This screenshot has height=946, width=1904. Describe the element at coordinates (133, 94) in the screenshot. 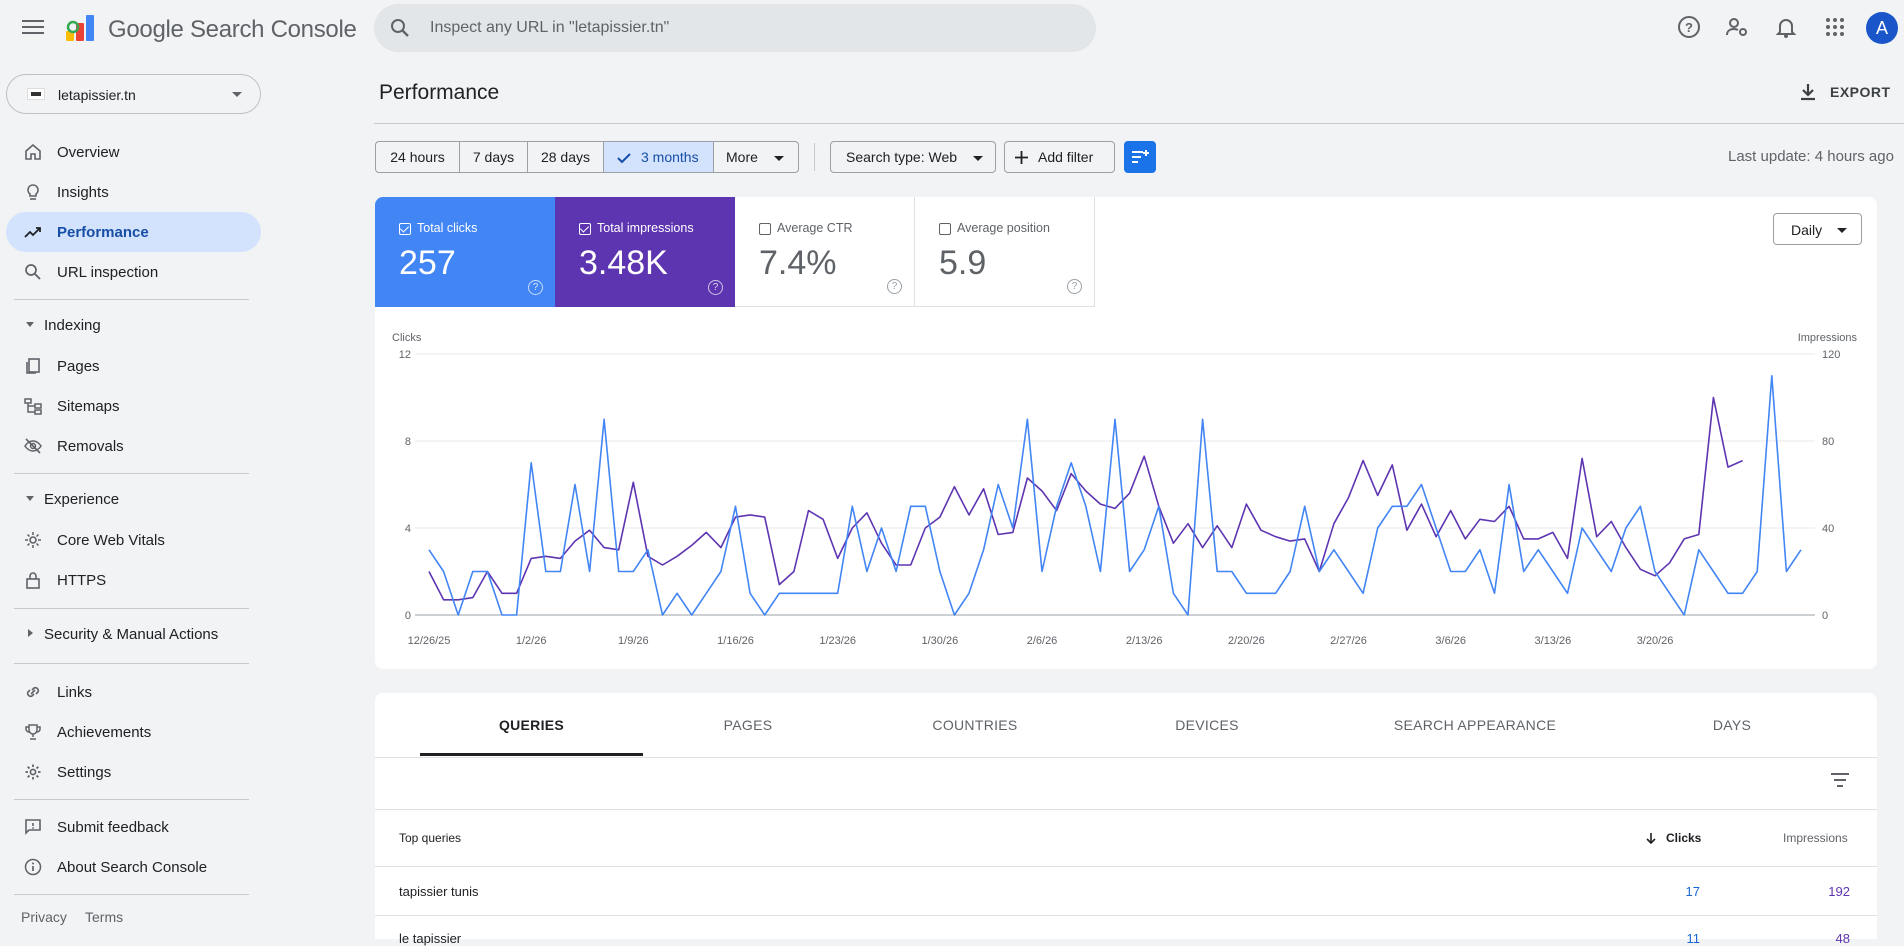

I see `property-selector: letapissier.tn` at that location.